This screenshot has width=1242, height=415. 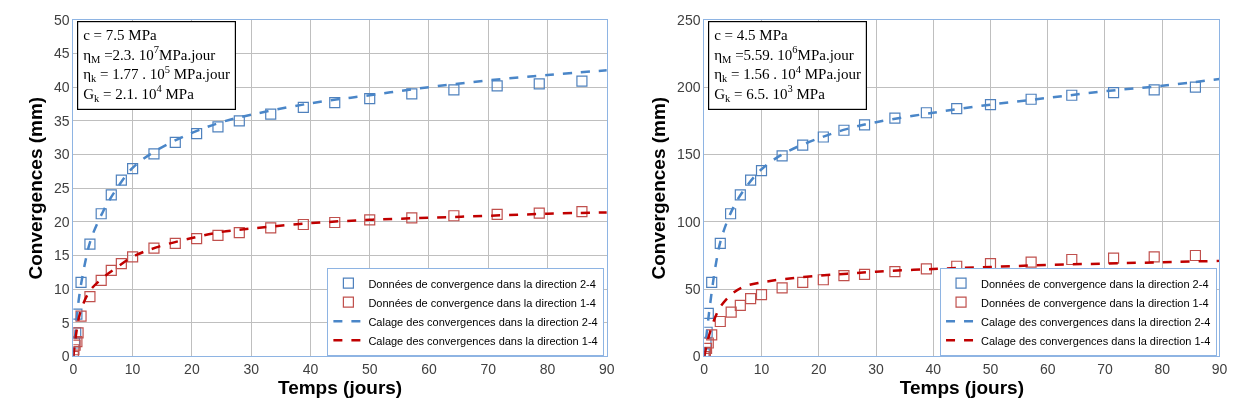 What do you see at coordinates (61, 221) in the screenshot?
I see `y-tick-label: 20` at bounding box center [61, 221].